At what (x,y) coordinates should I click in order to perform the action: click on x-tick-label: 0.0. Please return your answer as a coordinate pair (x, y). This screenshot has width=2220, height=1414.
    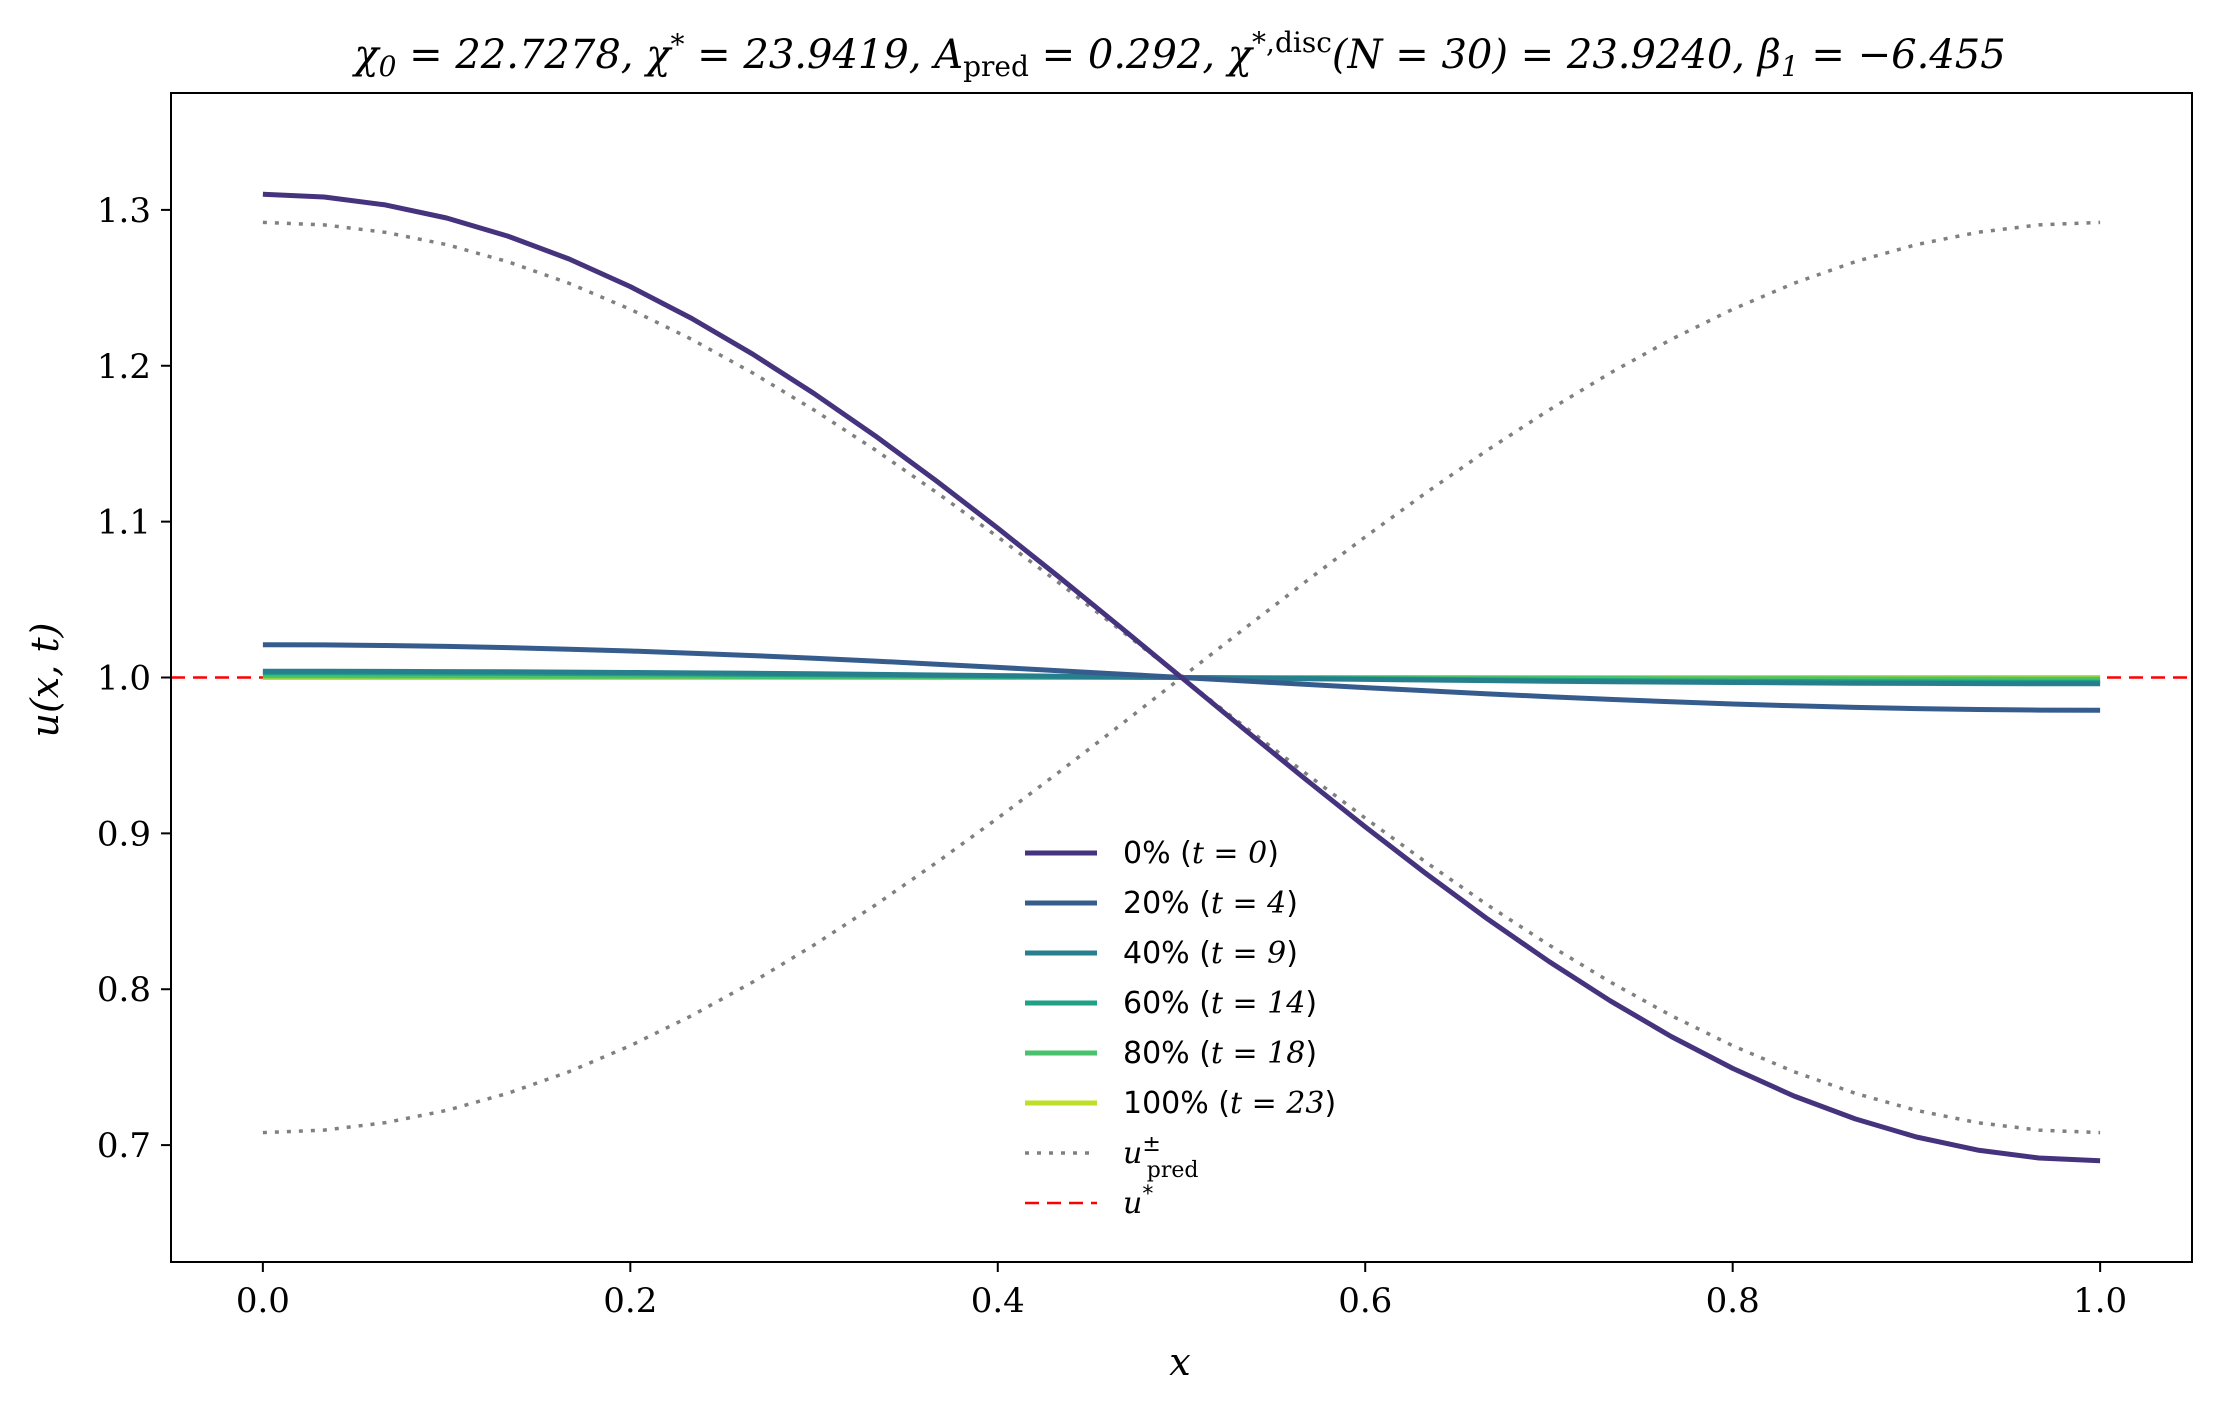
    Looking at the image, I should click on (263, 1301).